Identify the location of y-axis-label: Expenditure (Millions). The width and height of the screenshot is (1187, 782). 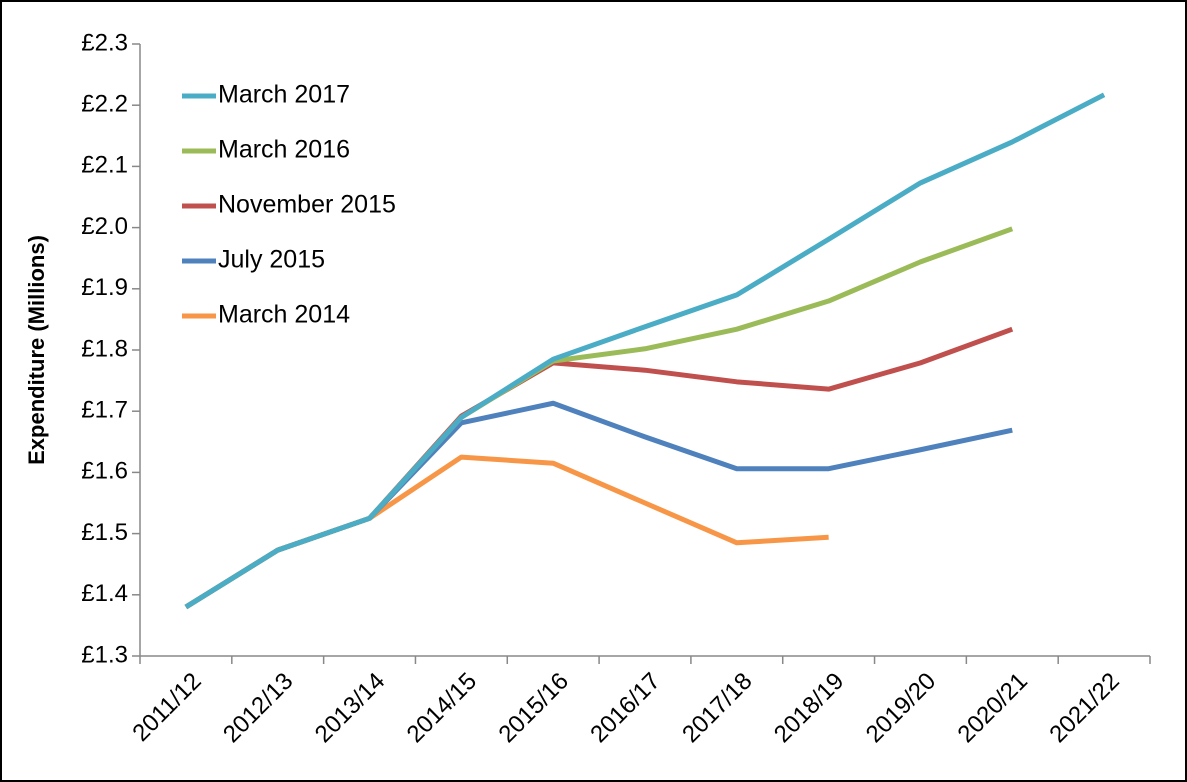
(36, 350).